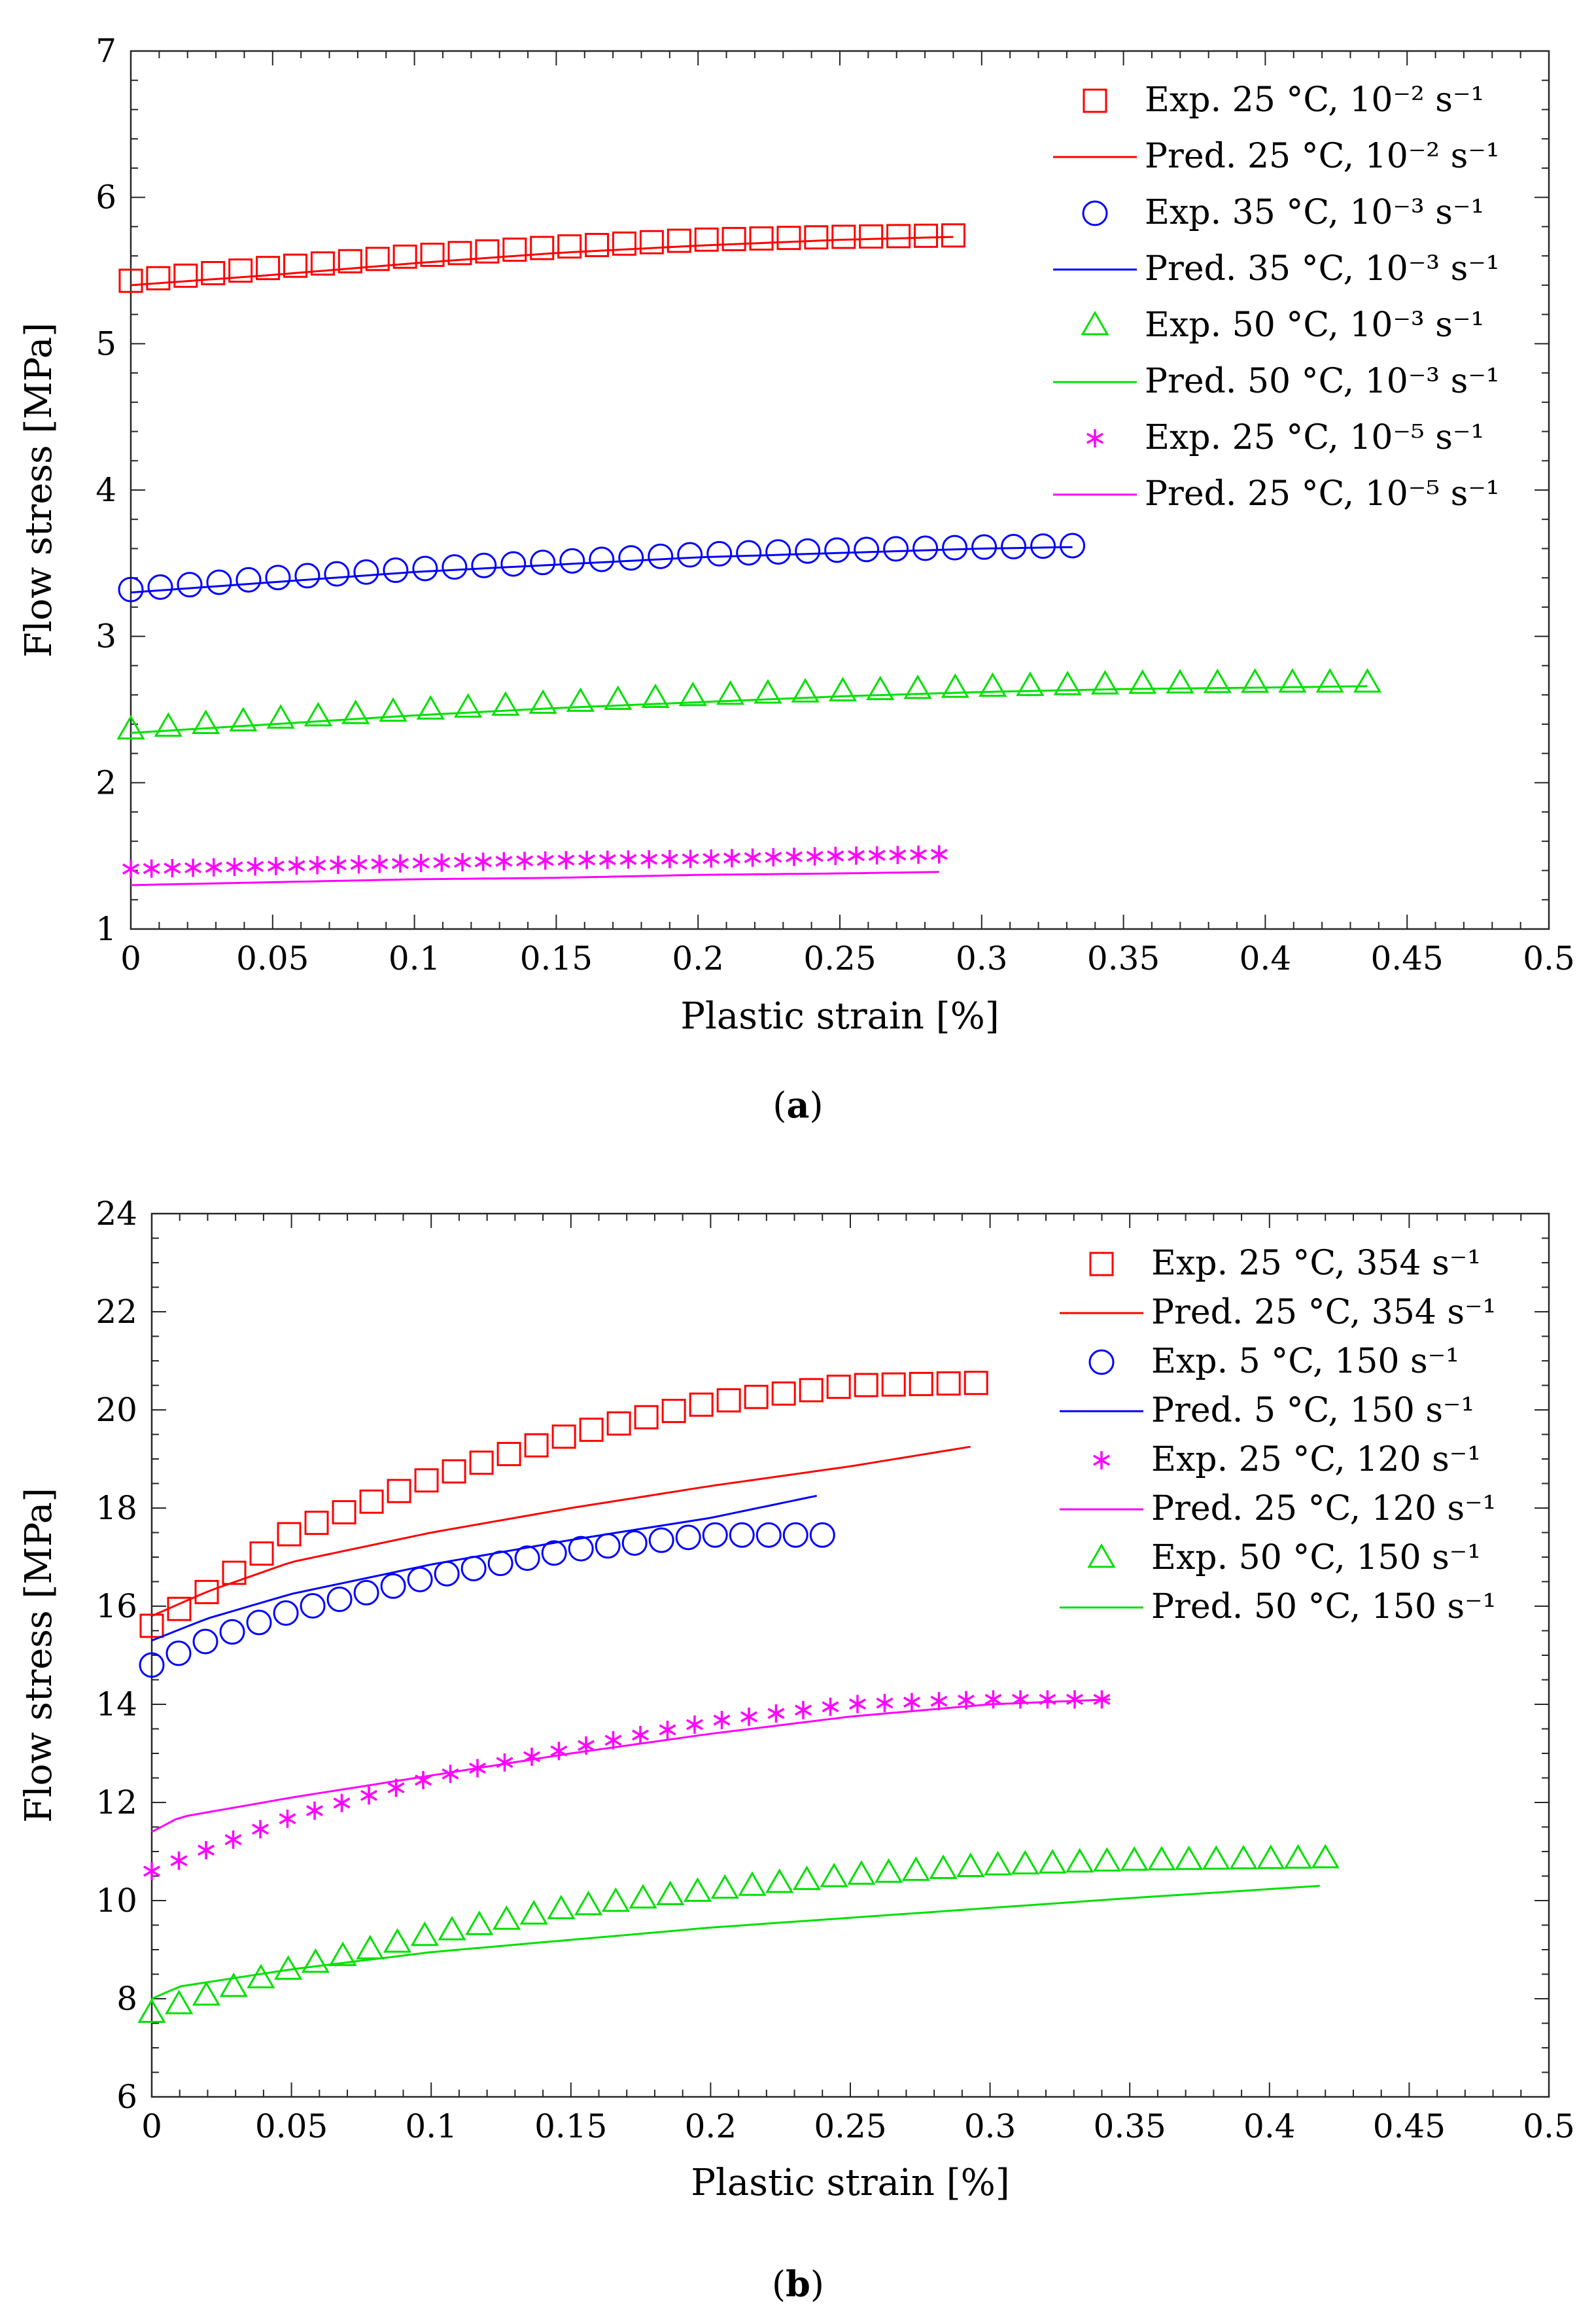 The image size is (1596, 2318). I want to click on series-exp-25-c-120-s, so click(627, 1785).